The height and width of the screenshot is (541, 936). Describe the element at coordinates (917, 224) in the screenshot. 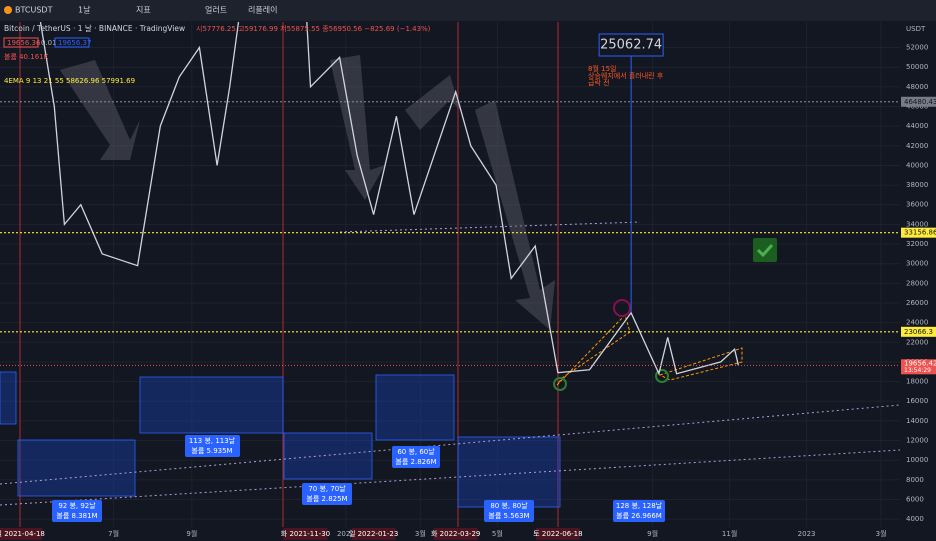

I see `y-tick-label: 34000` at that location.